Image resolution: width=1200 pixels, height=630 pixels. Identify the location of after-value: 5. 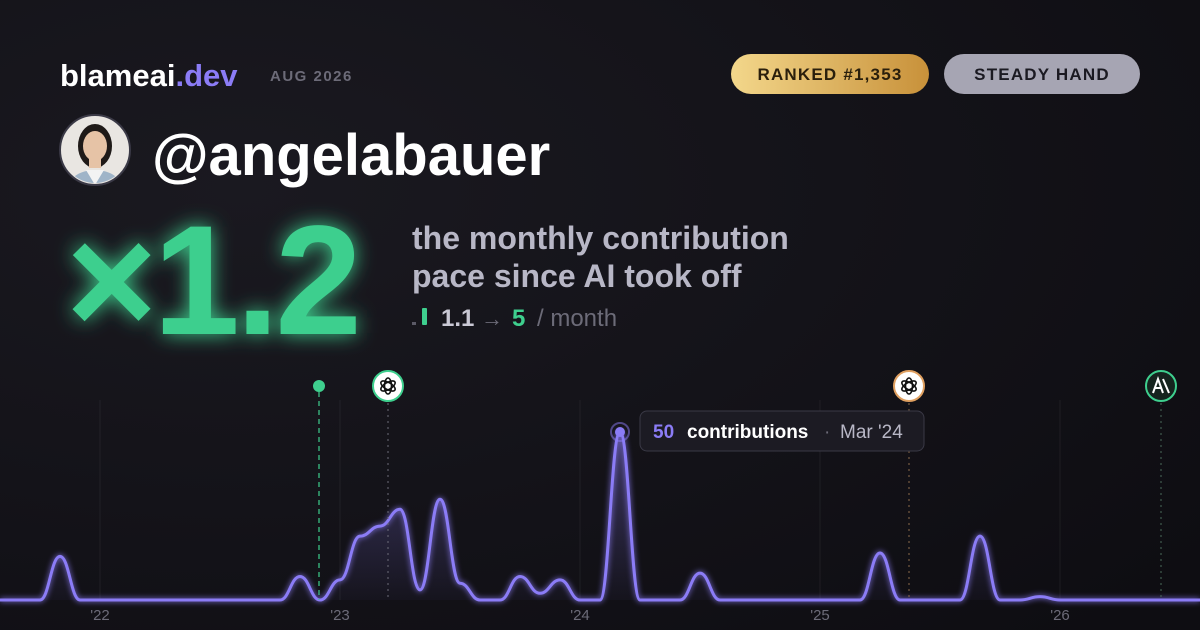
(518, 318).